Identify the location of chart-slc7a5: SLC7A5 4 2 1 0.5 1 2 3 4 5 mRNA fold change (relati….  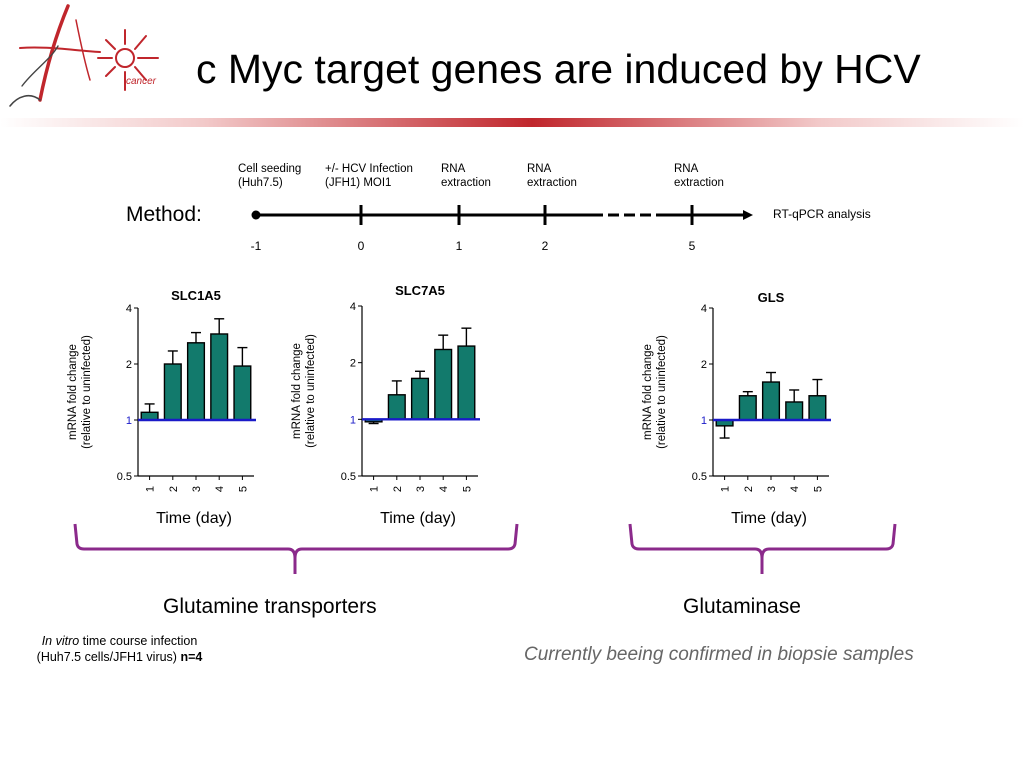
(385, 405).